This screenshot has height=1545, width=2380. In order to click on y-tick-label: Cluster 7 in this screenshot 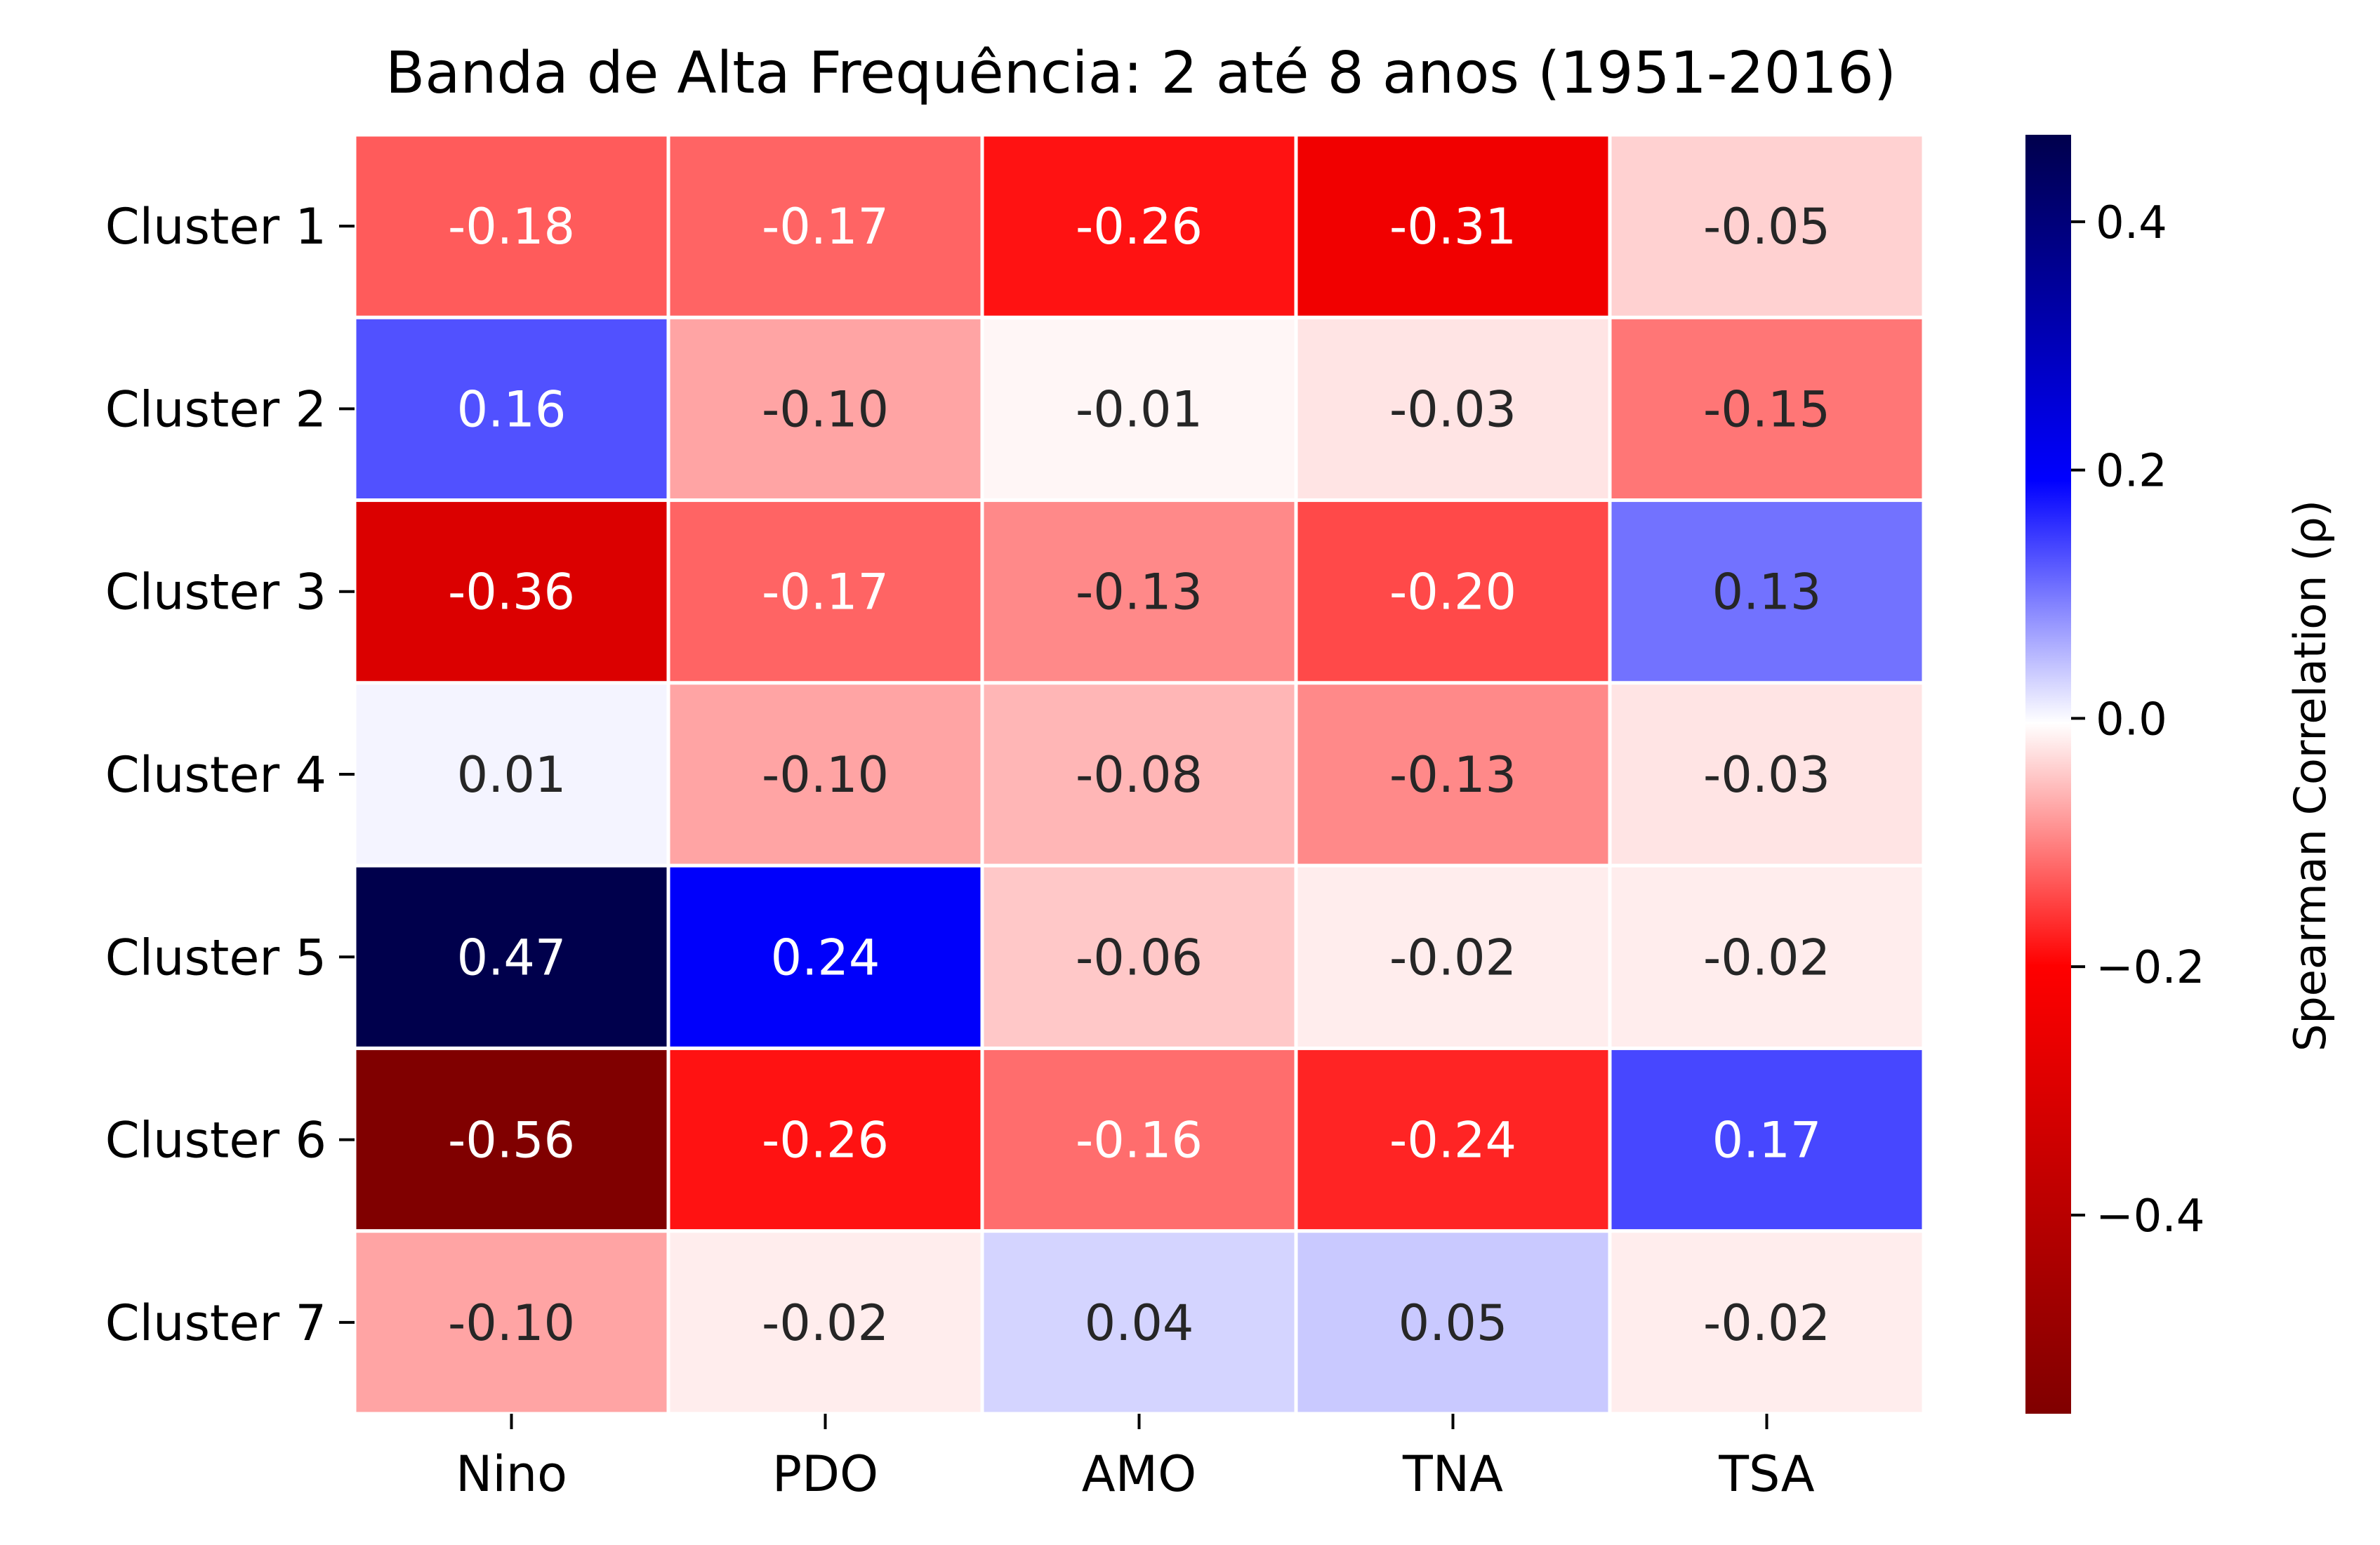, I will do `click(216, 1323)`.